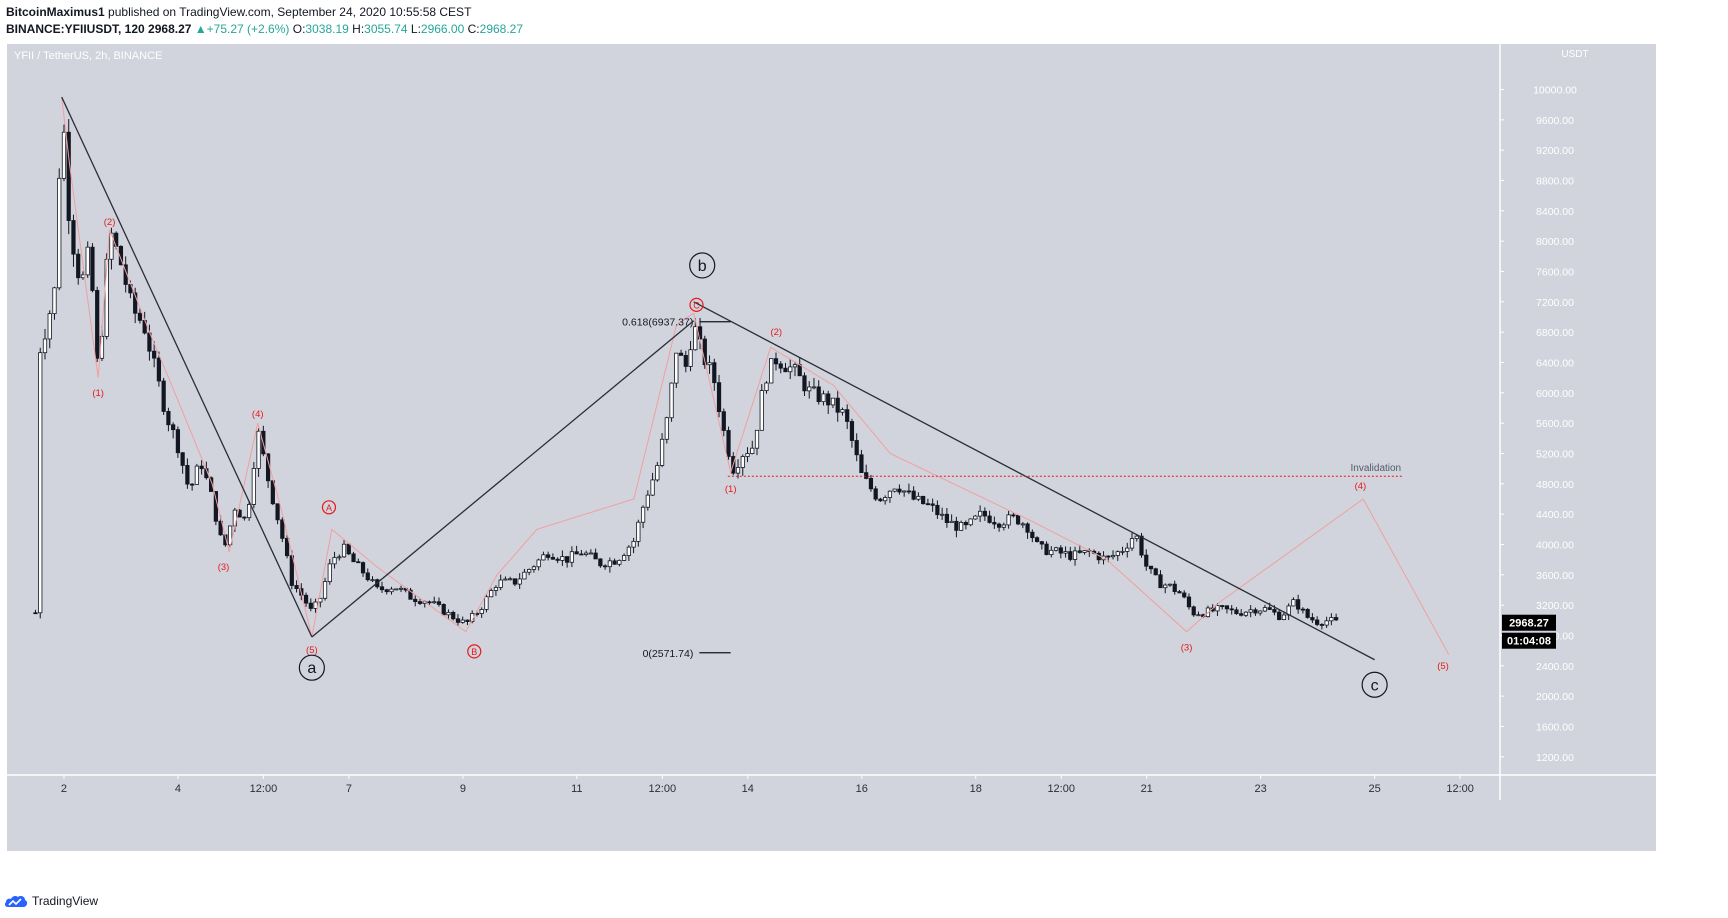 This screenshot has width=1728, height=918. What do you see at coordinates (1555, 333) in the screenshot?
I see `y-tick-label: 6800.00` at bounding box center [1555, 333].